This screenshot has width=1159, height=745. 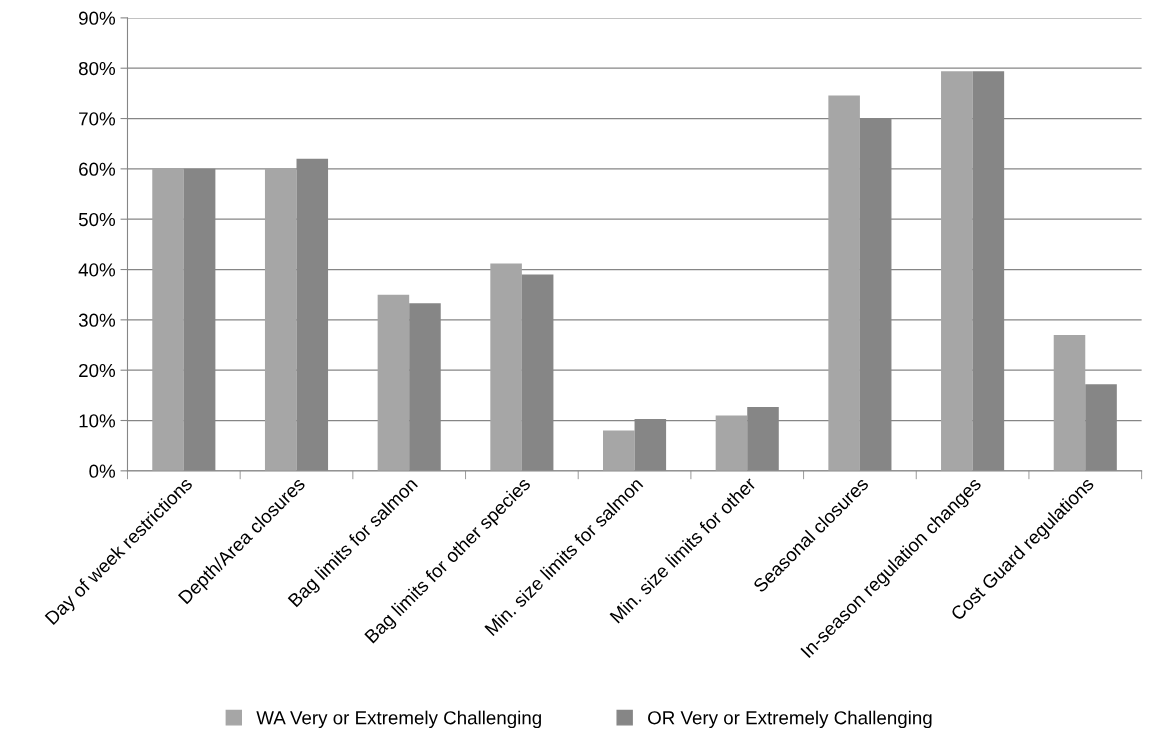 I want to click on y-tick-label: 80%, so click(x=97, y=68).